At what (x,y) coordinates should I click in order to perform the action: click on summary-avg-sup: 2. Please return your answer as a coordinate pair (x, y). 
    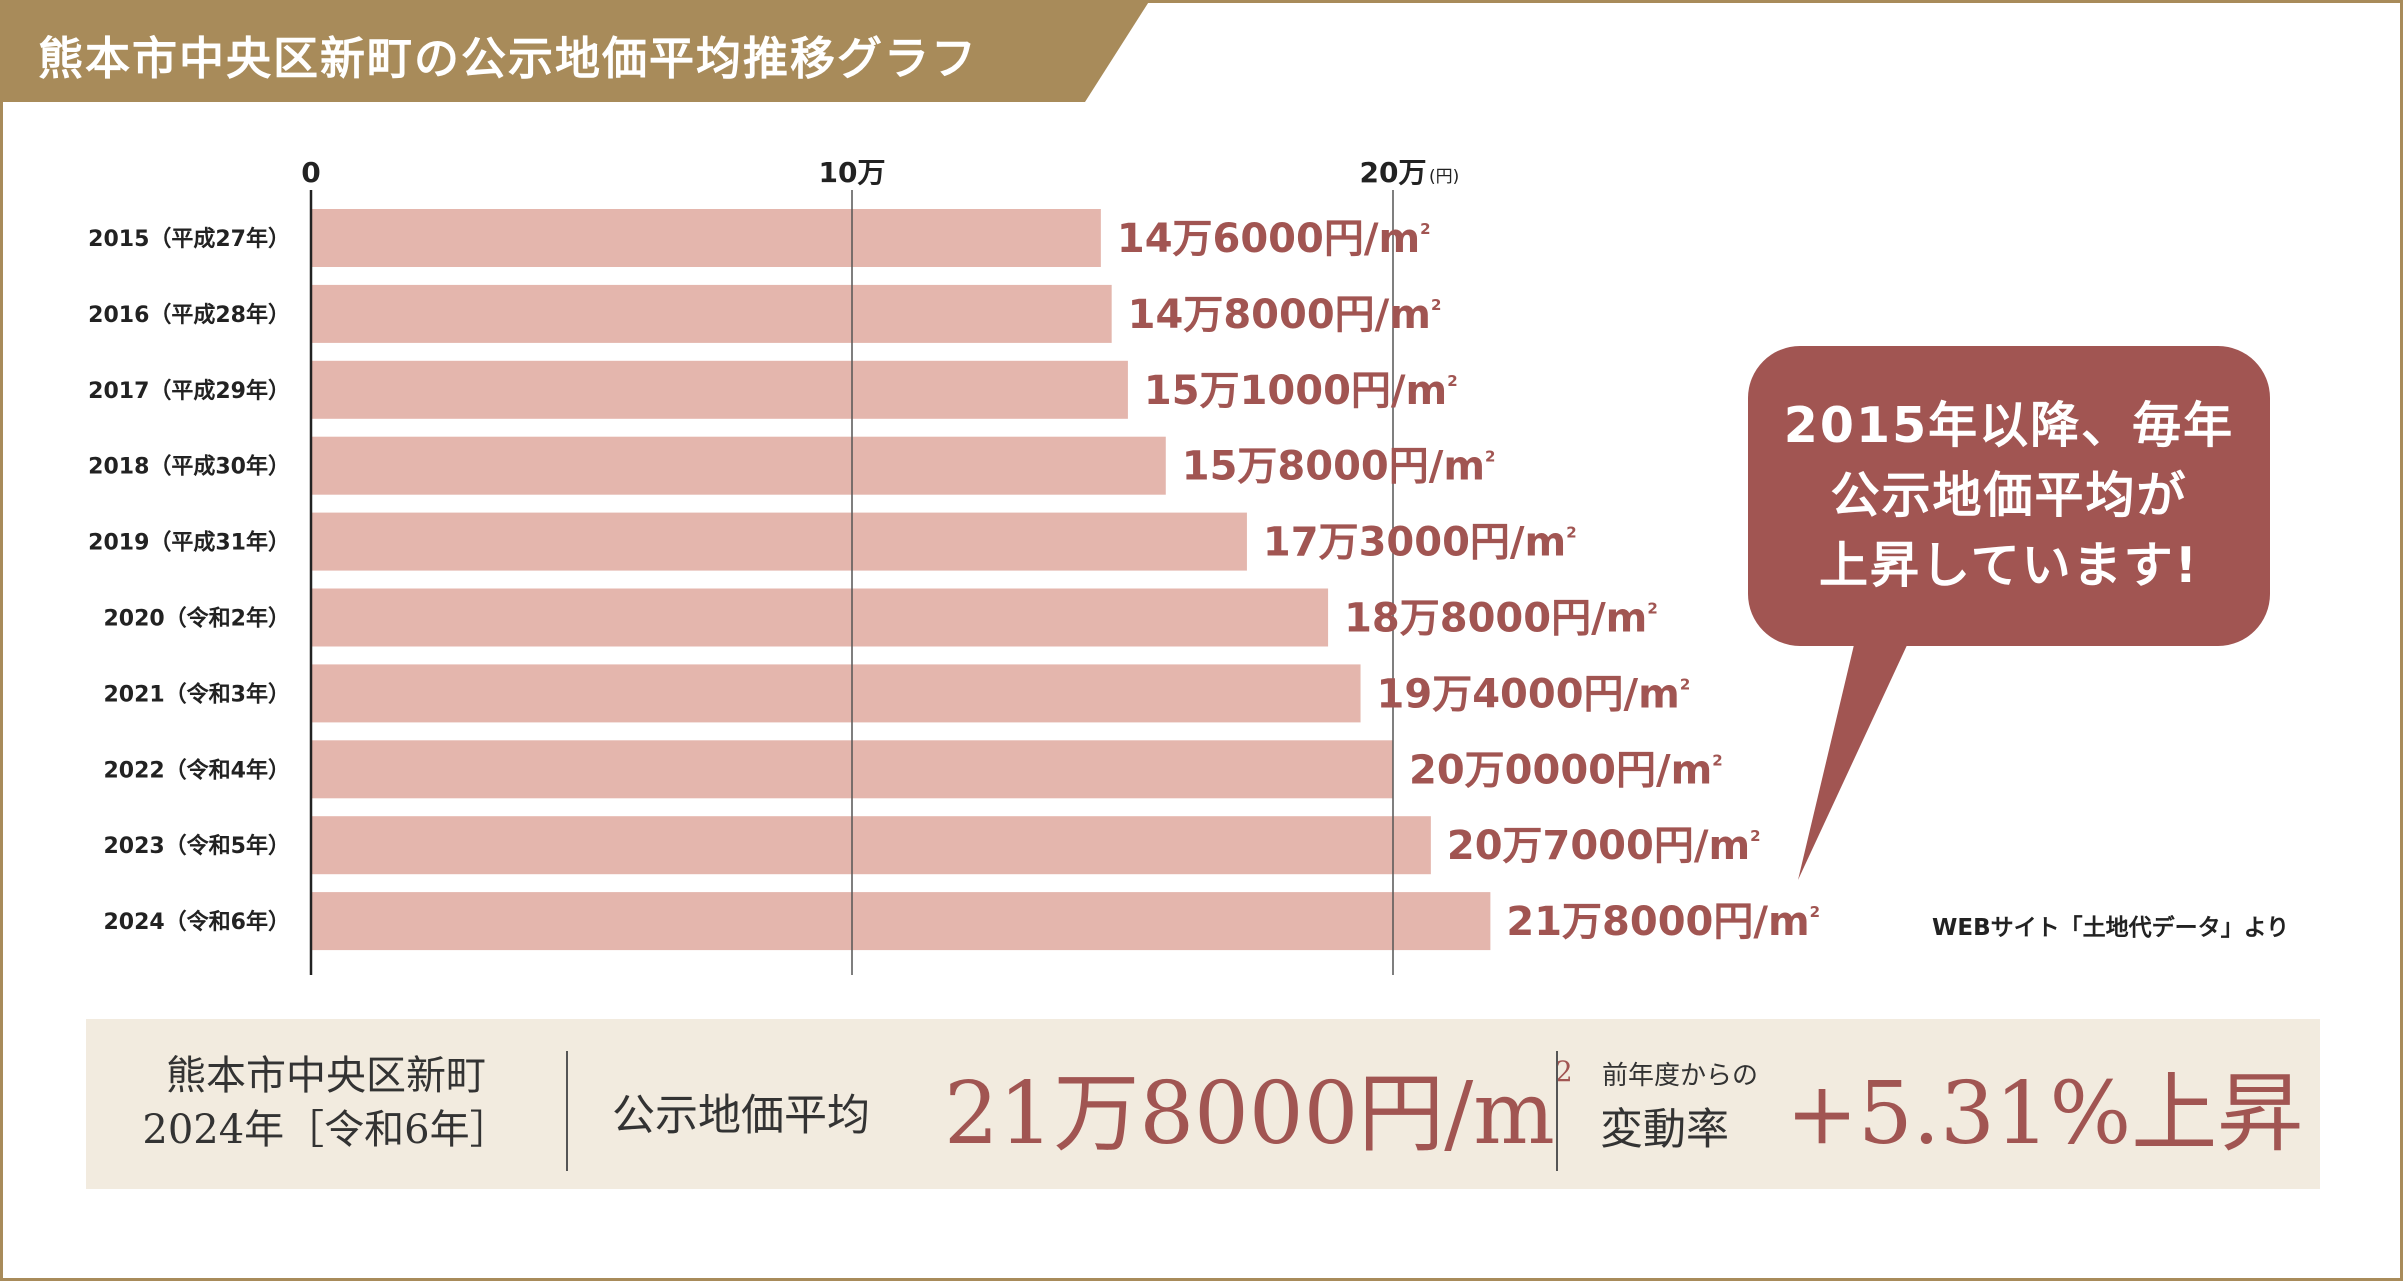
    Looking at the image, I should click on (1563, 1071).